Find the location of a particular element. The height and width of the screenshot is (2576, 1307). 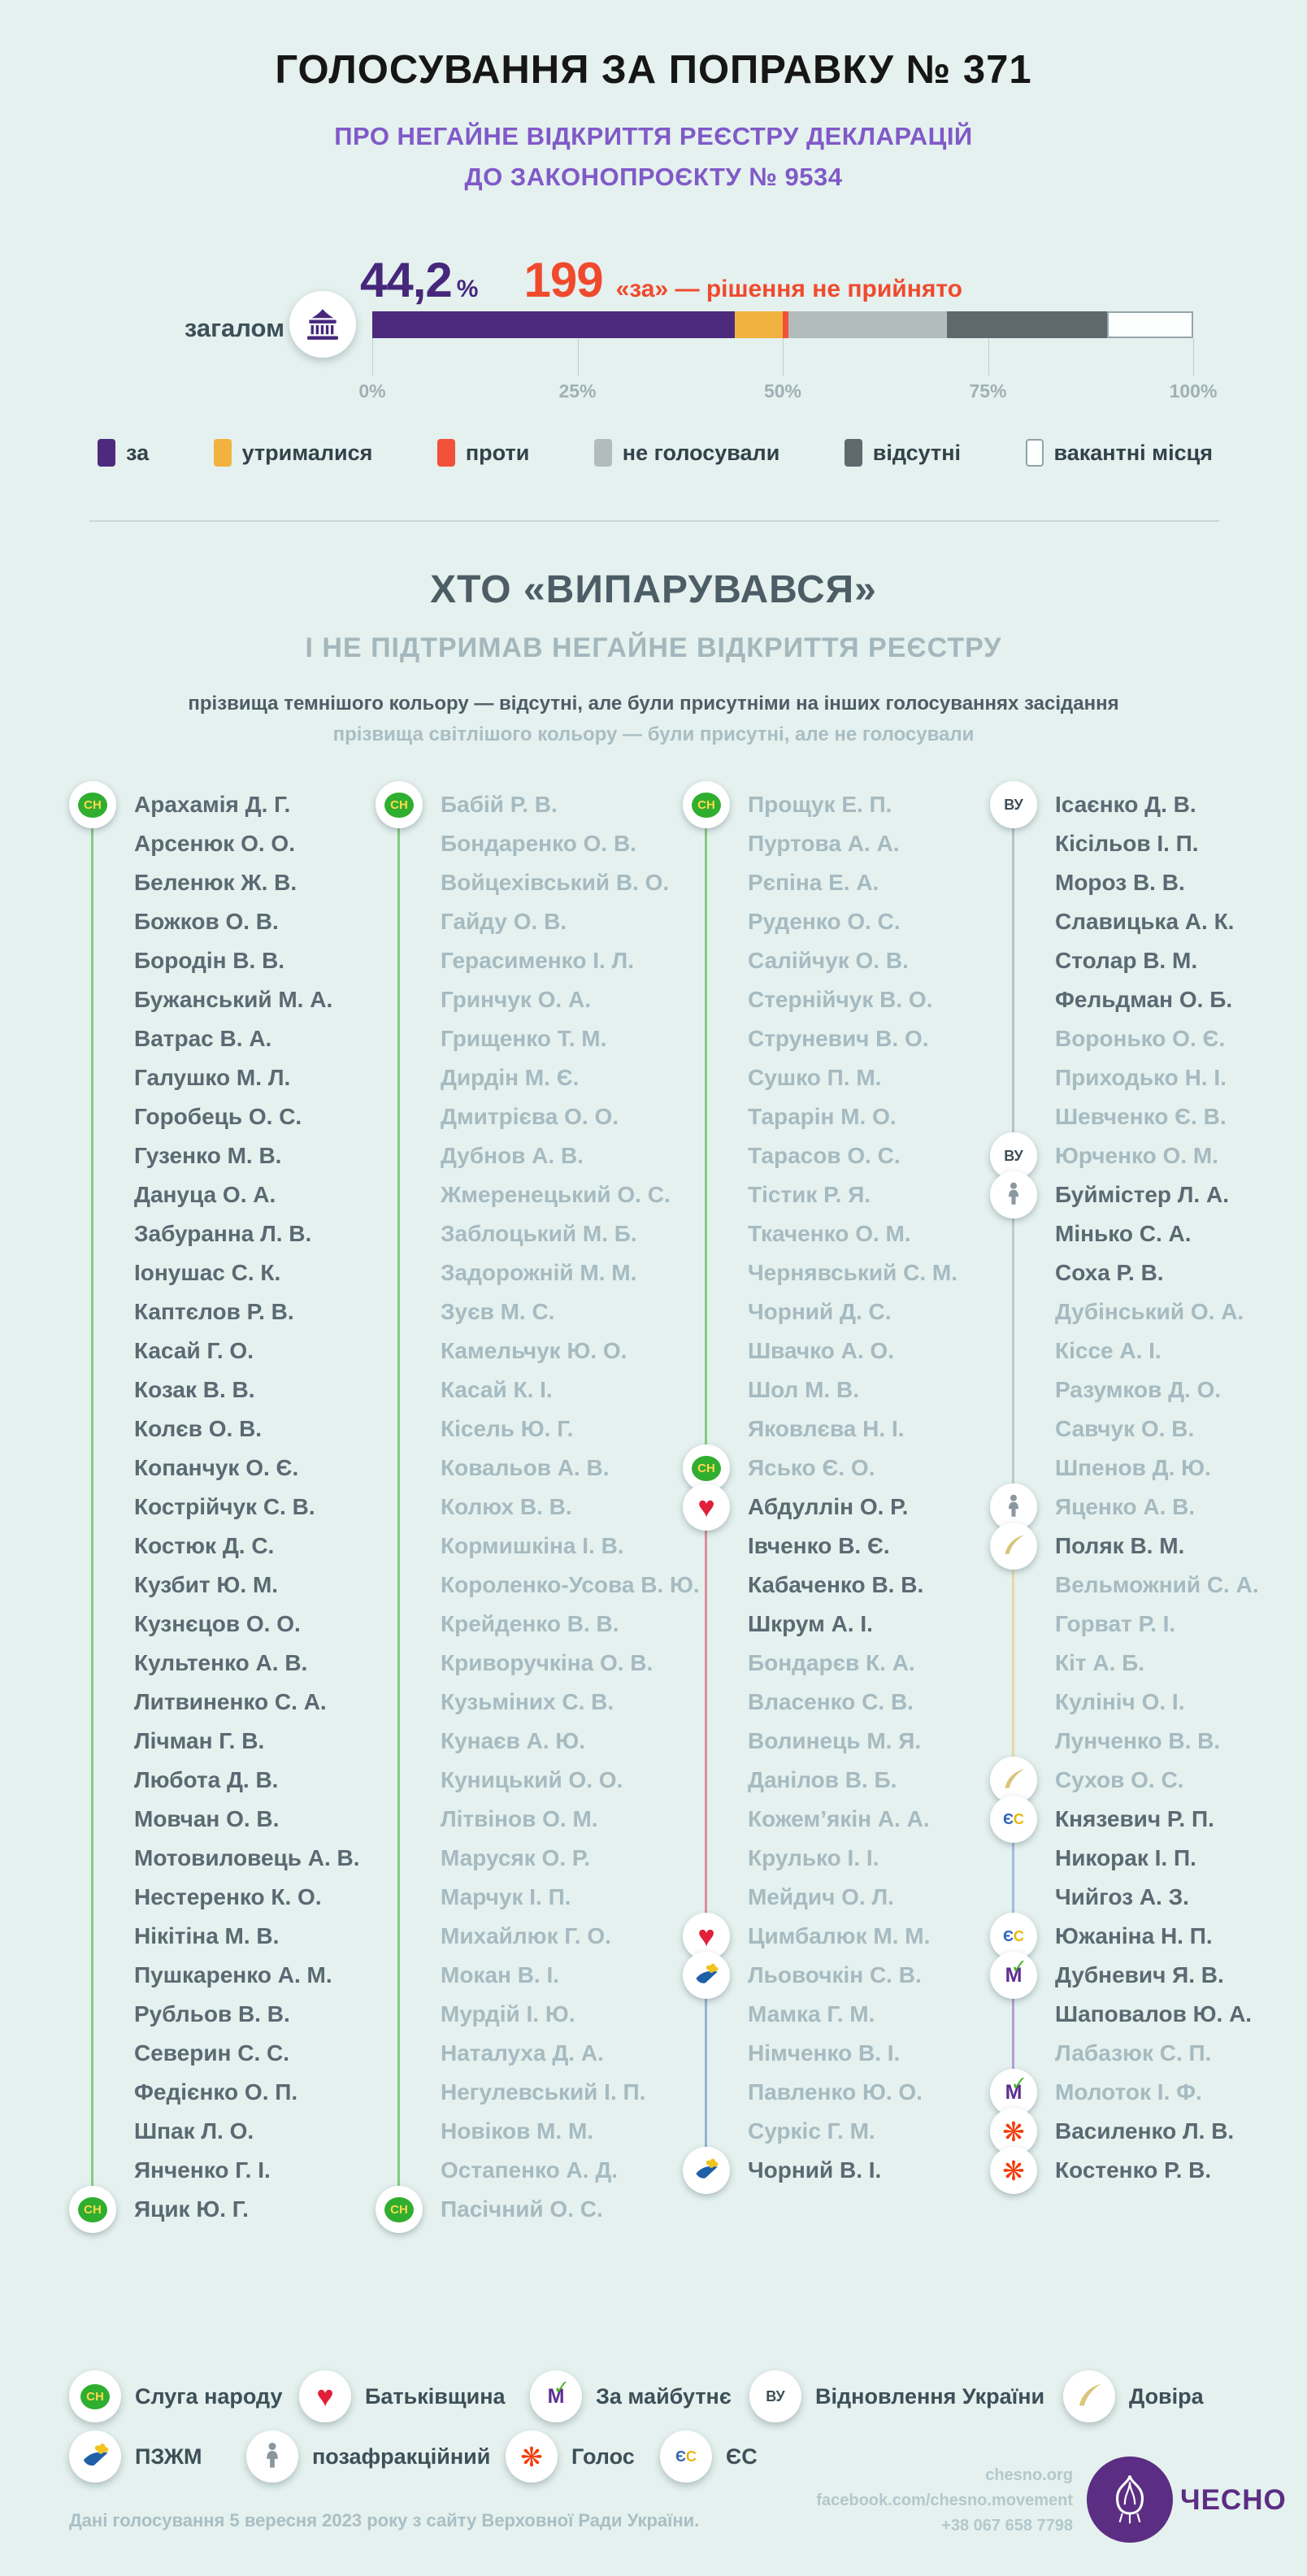

legend-label: не голосували is located at coordinates (701, 452).